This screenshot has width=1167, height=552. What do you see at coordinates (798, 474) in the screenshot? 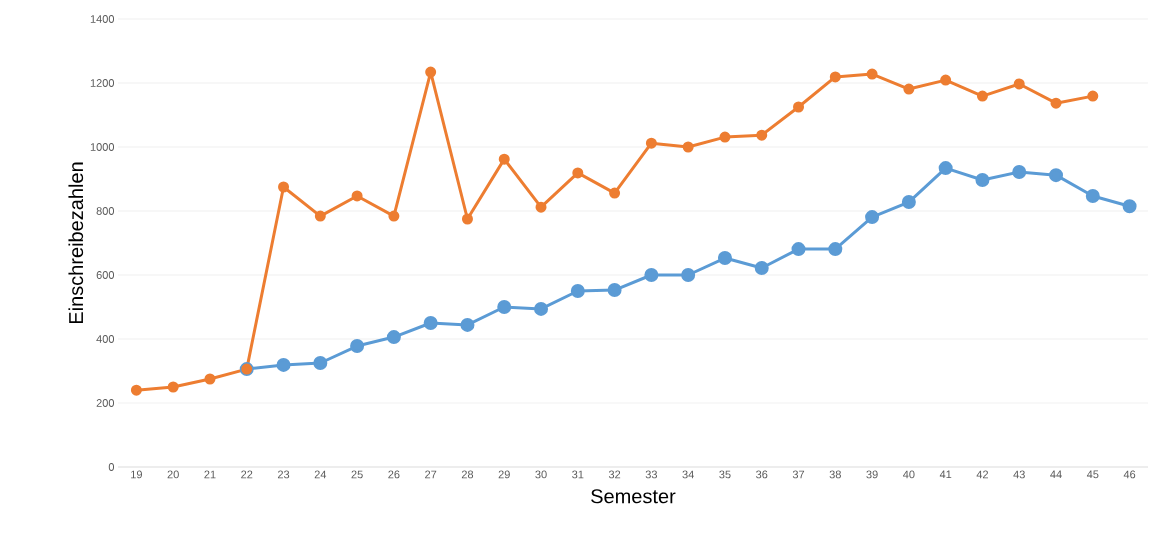
I see `x-tick-label: 37` at bounding box center [798, 474].